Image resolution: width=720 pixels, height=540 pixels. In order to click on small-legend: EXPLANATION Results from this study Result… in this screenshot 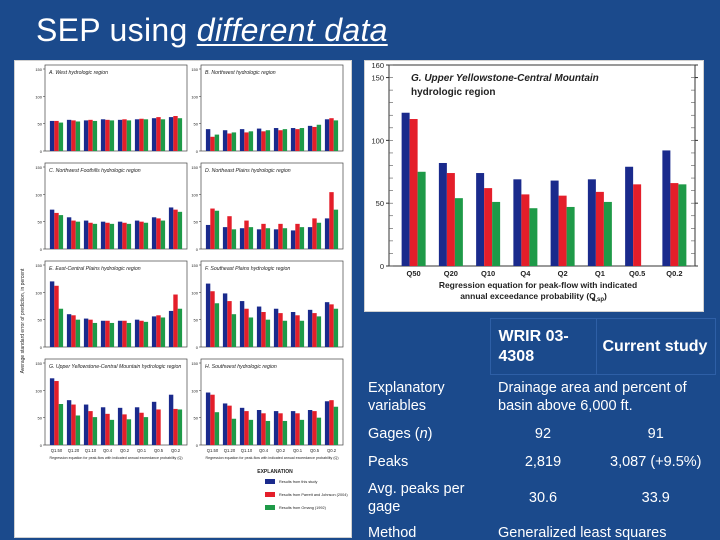, I will do `click(302, 489)`.